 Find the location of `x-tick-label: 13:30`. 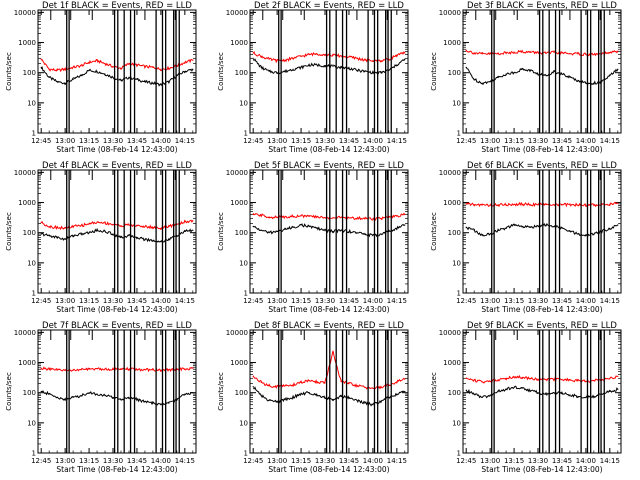

x-tick-label: 13:30 is located at coordinates (113, 141).